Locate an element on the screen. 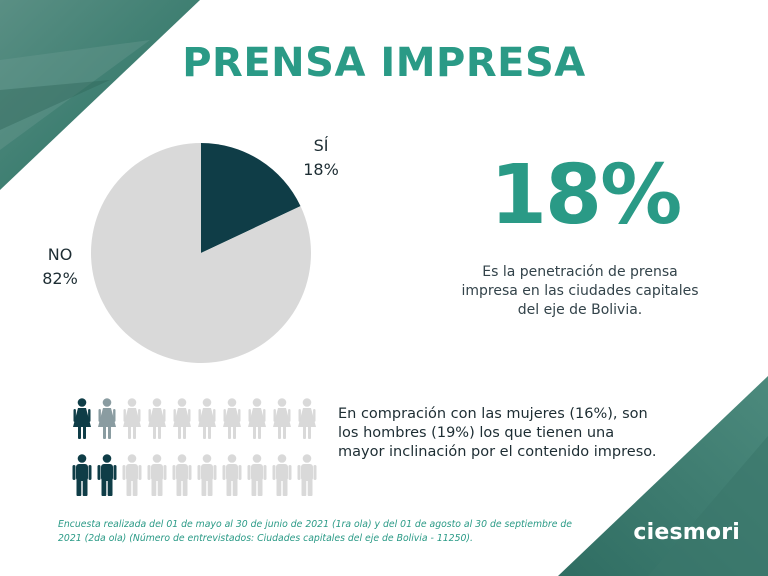  pie-label-no: NO 82% is located at coordinates (60, 267).